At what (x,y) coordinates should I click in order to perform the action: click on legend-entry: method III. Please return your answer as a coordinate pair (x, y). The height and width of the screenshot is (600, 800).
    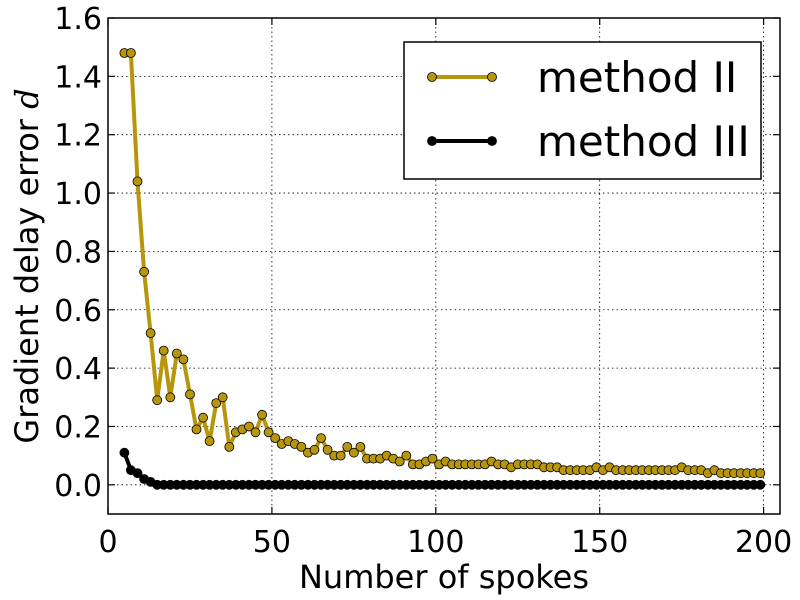
    Looking at the image, I should click on (588, 141).